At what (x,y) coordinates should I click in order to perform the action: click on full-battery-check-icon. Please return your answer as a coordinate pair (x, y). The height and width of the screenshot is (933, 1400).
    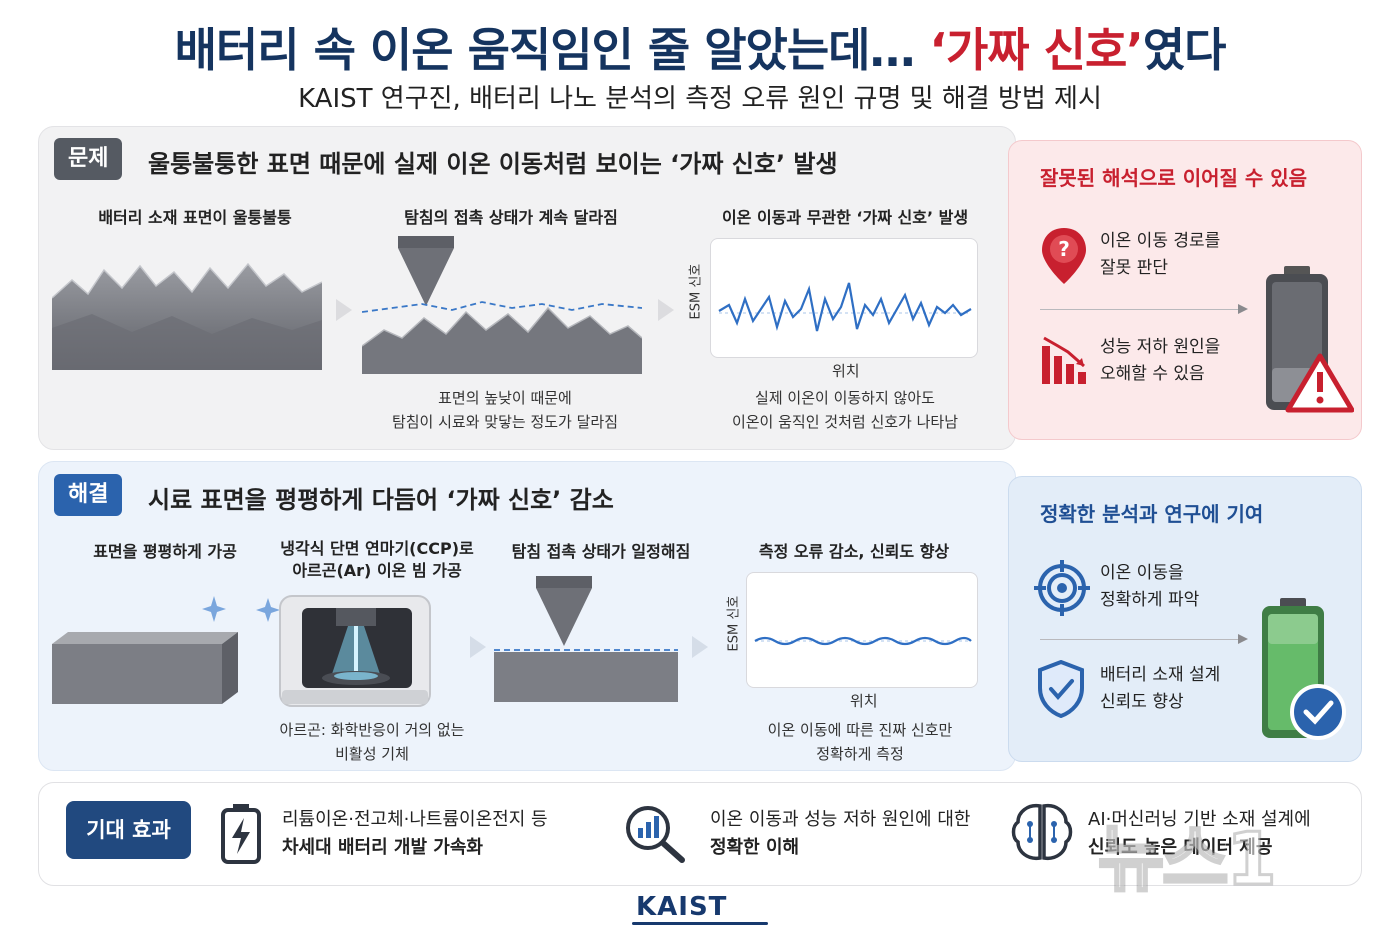
    Looking at the image, I should click on (1304, 669).